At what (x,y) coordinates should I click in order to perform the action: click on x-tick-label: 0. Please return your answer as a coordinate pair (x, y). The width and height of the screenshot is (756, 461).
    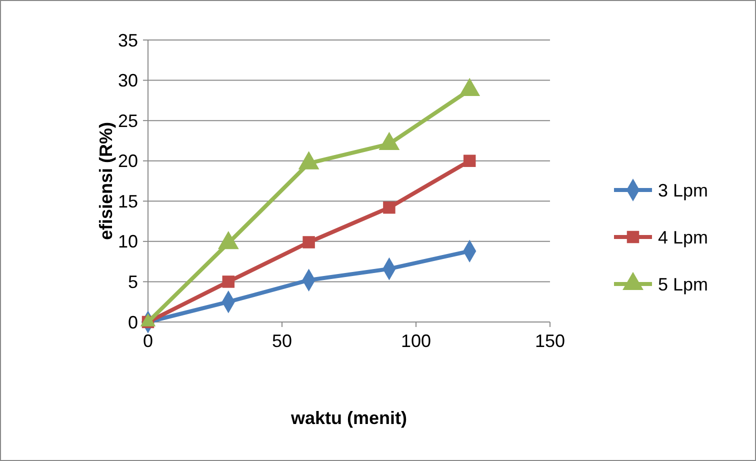
    Looking at the image, I should click on (148, 341).